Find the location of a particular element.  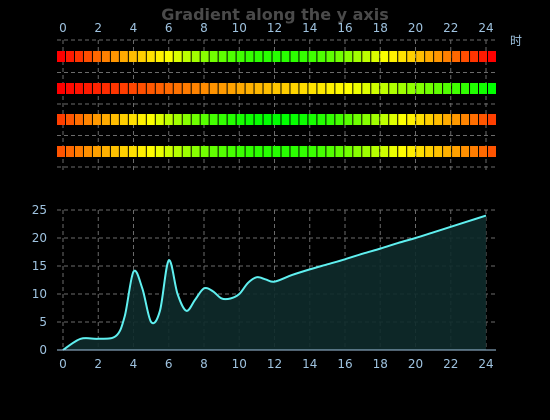

area-x-tick: 16 is located at coordinates (344, 364).